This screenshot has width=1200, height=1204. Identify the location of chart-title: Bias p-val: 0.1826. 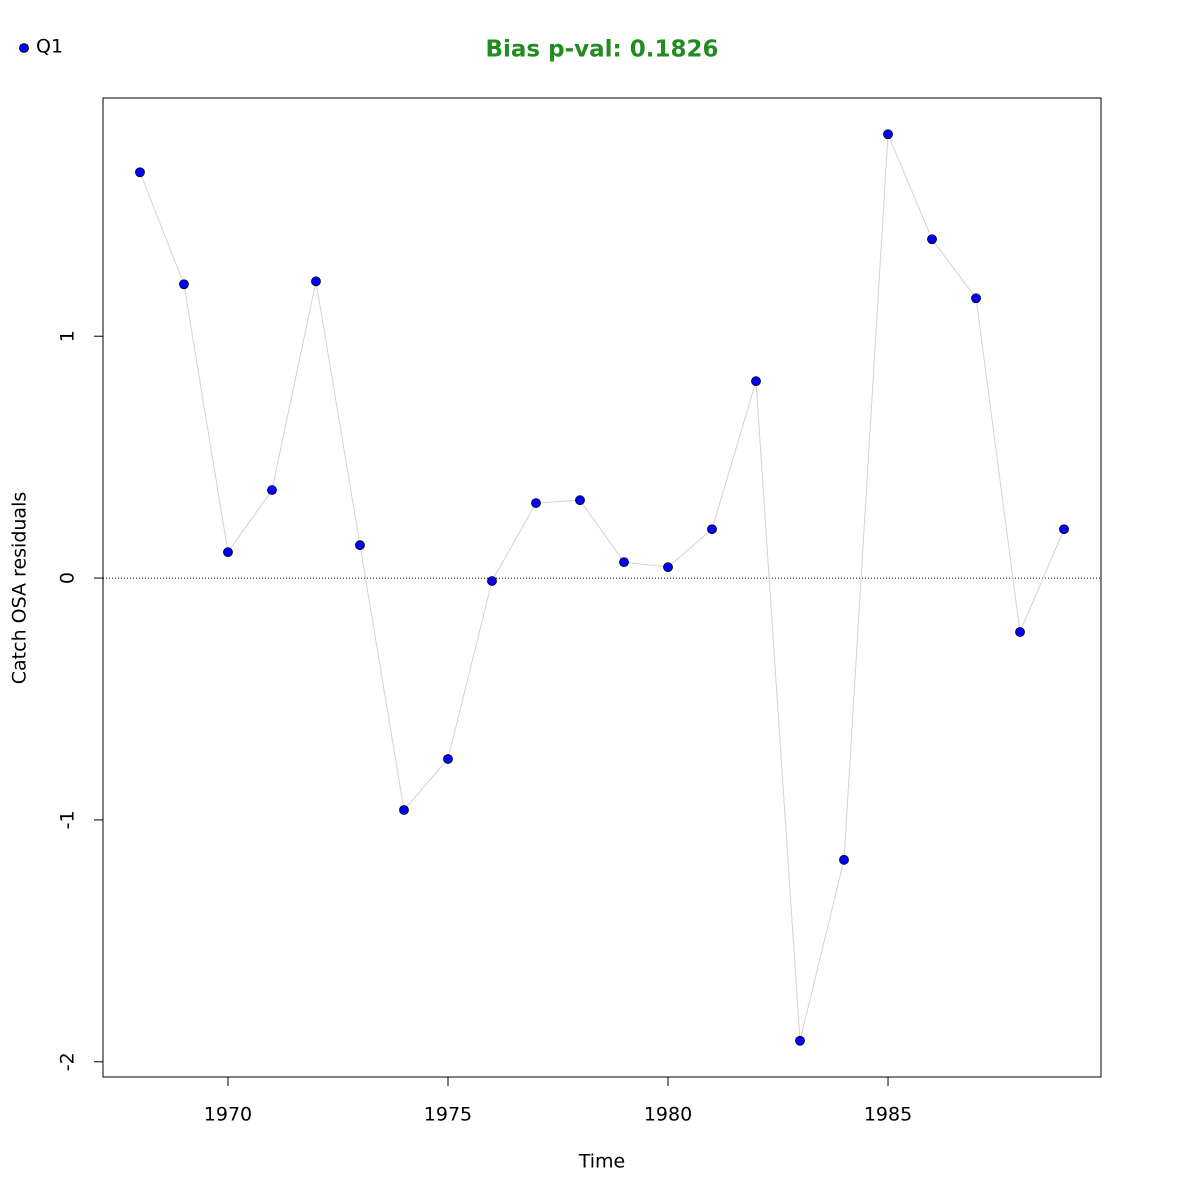
(602, 50).